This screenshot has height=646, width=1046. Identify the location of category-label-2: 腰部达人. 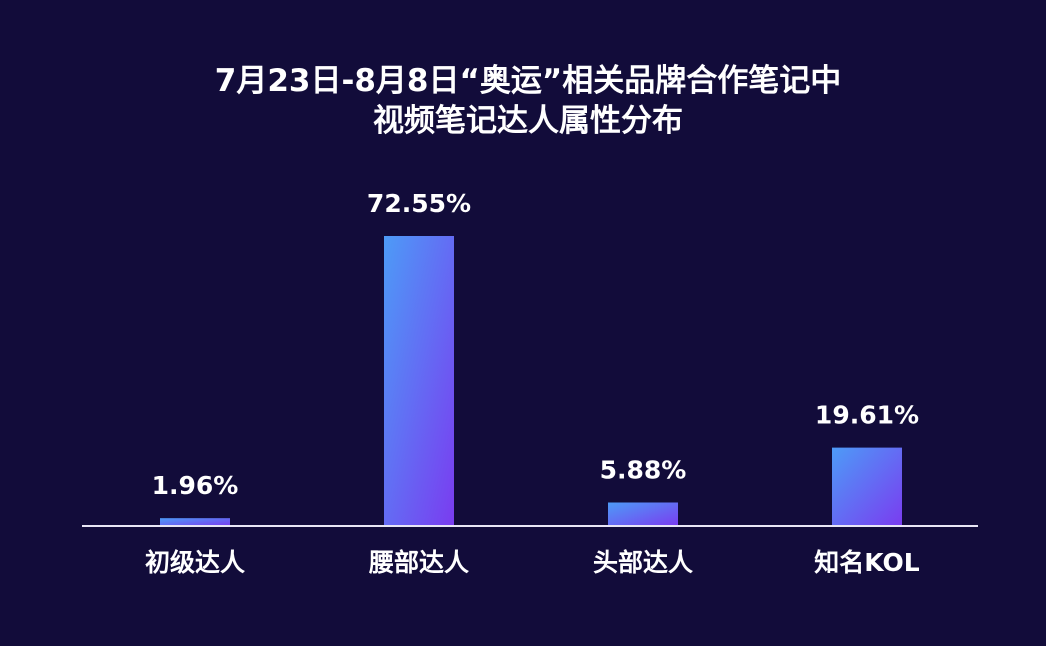
(418, 562).